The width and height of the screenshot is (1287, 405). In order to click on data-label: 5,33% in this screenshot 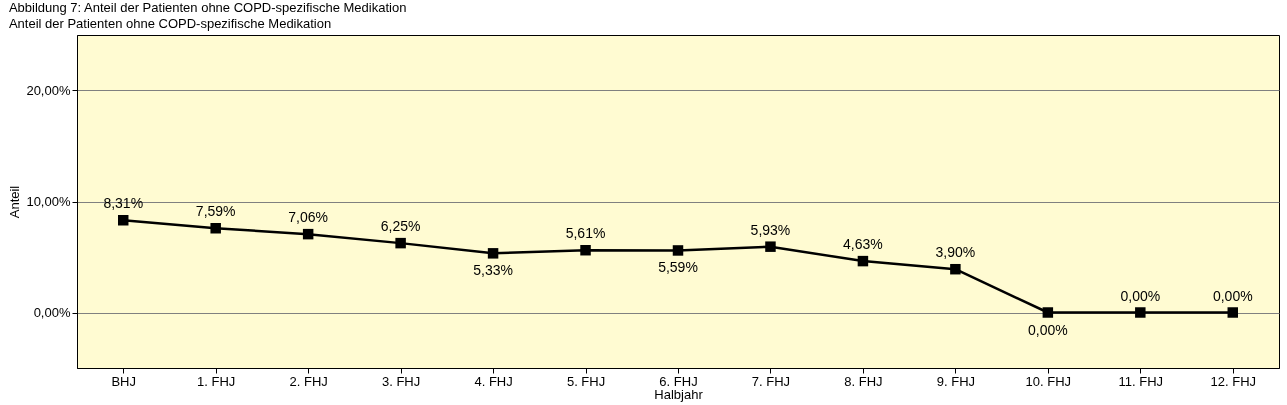, I will do `click(493, 270)`.